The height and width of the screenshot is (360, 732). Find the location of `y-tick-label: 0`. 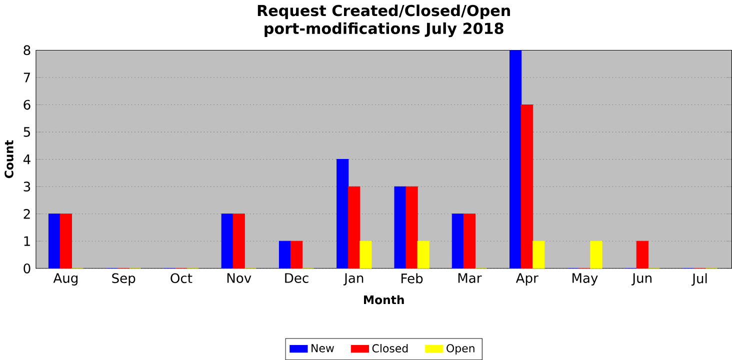

y-tick-label: 0 is located at coordinates (27, 268).